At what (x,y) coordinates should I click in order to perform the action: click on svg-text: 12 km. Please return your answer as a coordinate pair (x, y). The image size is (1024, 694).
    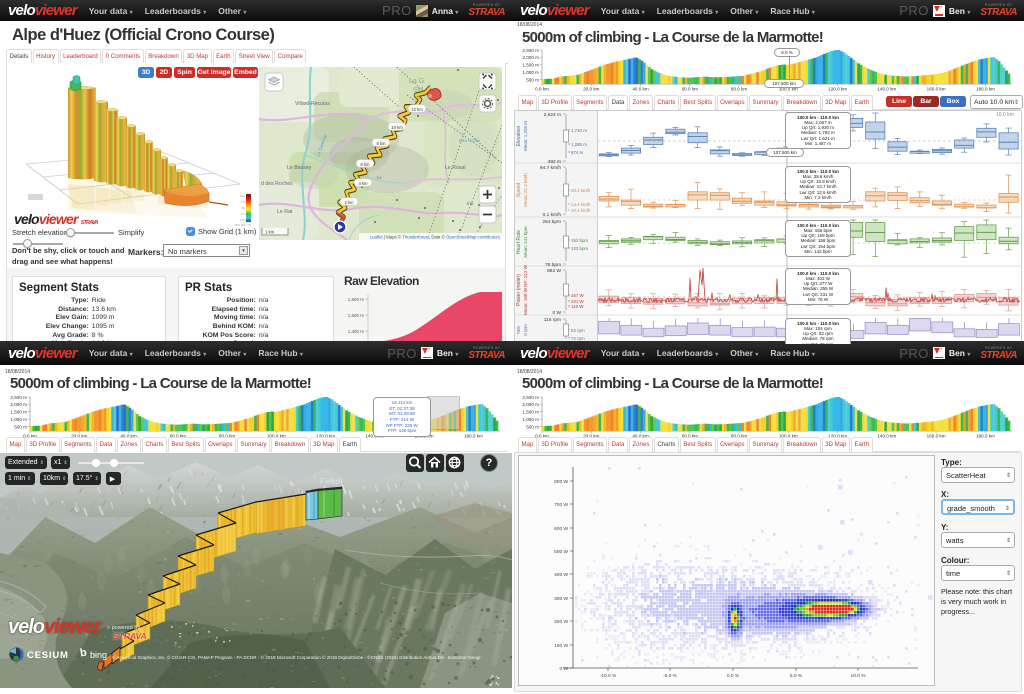
    Looking at the image, I should click on (417, 109).